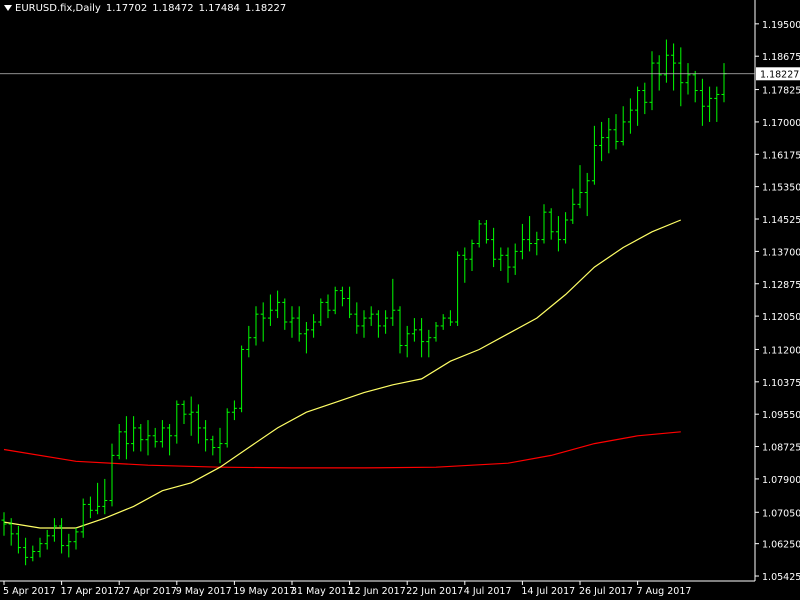  I want to click on y-tick-label: 1.07900, so click(781, 480).